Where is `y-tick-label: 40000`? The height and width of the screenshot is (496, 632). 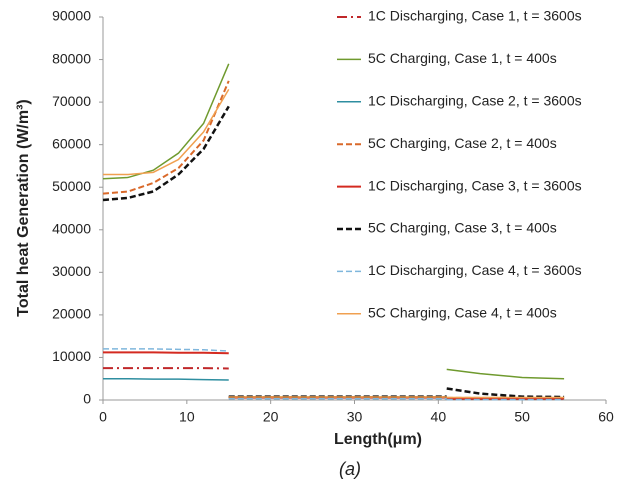 y-tick-label: 40000 is located at coordinates (71, 228).